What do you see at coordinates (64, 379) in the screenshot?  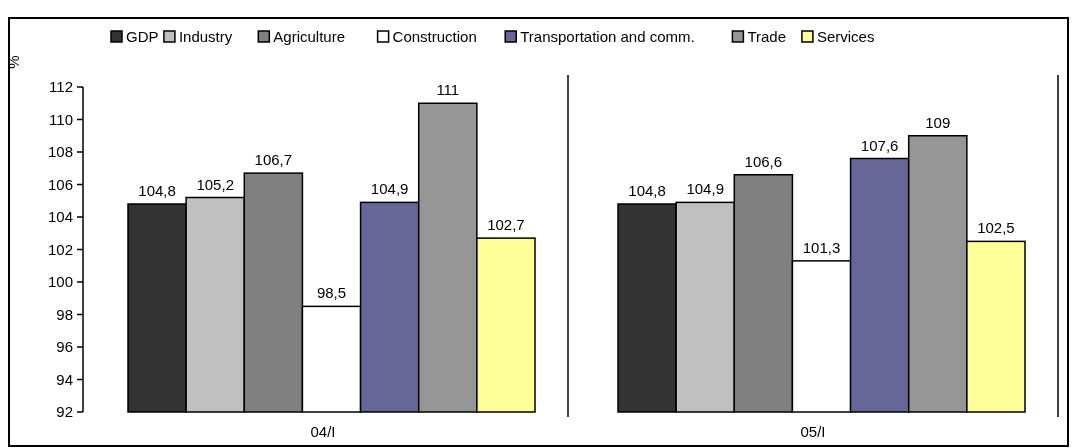 I see `y-tick-label: 94` at bounding box center [64, 379].